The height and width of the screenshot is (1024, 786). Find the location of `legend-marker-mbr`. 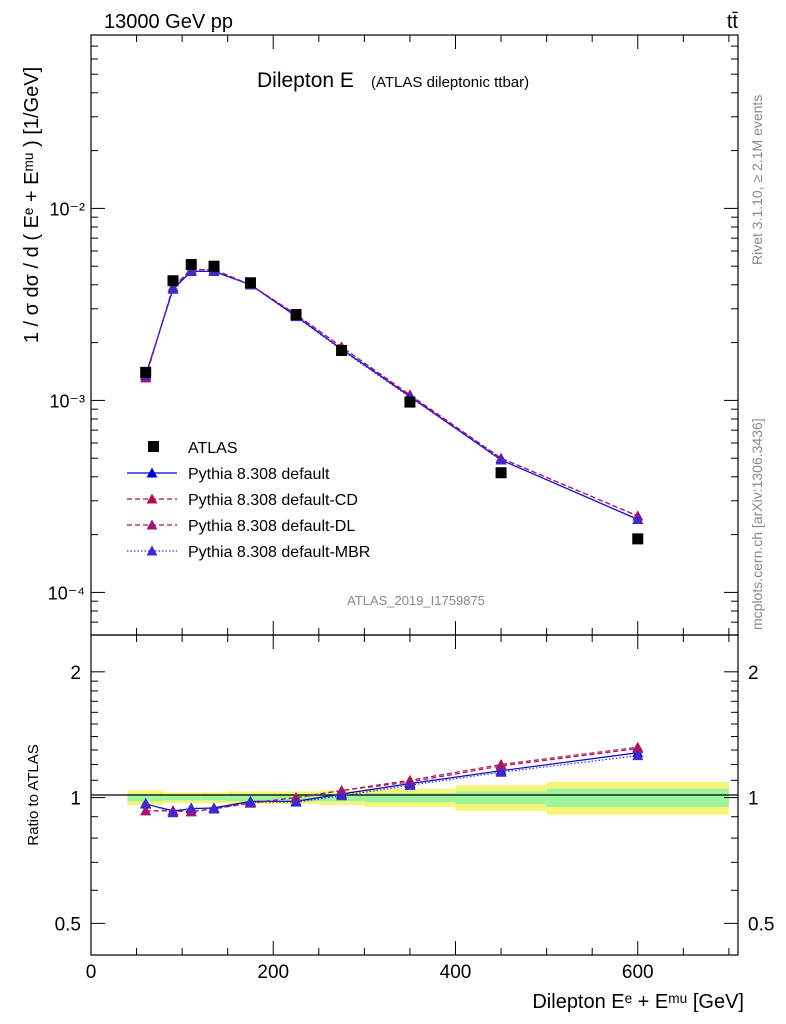

legend-marker-mbr is located at coordinates (152, 550).